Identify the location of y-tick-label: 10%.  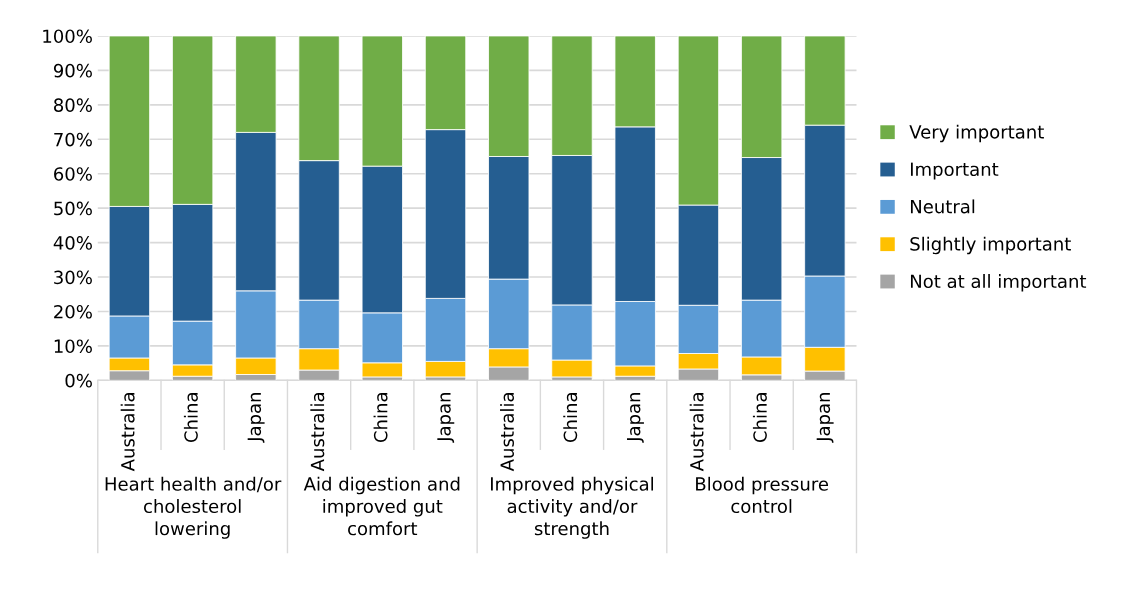
(73, 346).